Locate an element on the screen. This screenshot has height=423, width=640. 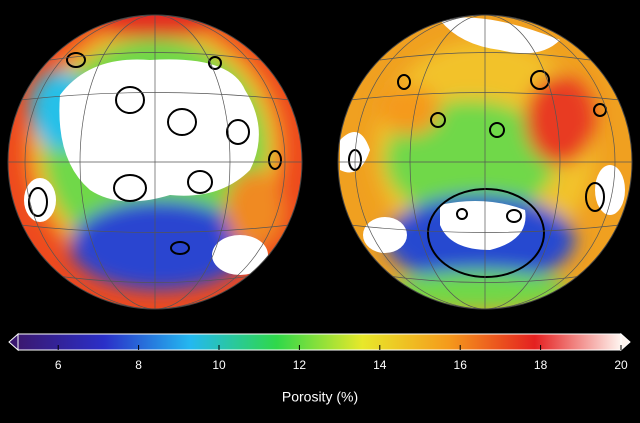
colorbar-tick-label: 10 is located at coordinates (219, 365).